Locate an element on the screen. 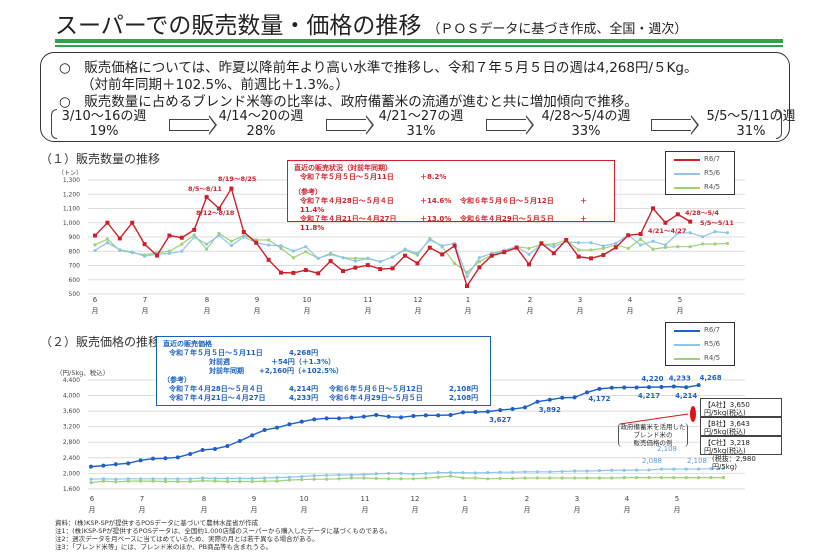 The image size is (827, 552). legend-swatch is located at coordinates (687, 359).